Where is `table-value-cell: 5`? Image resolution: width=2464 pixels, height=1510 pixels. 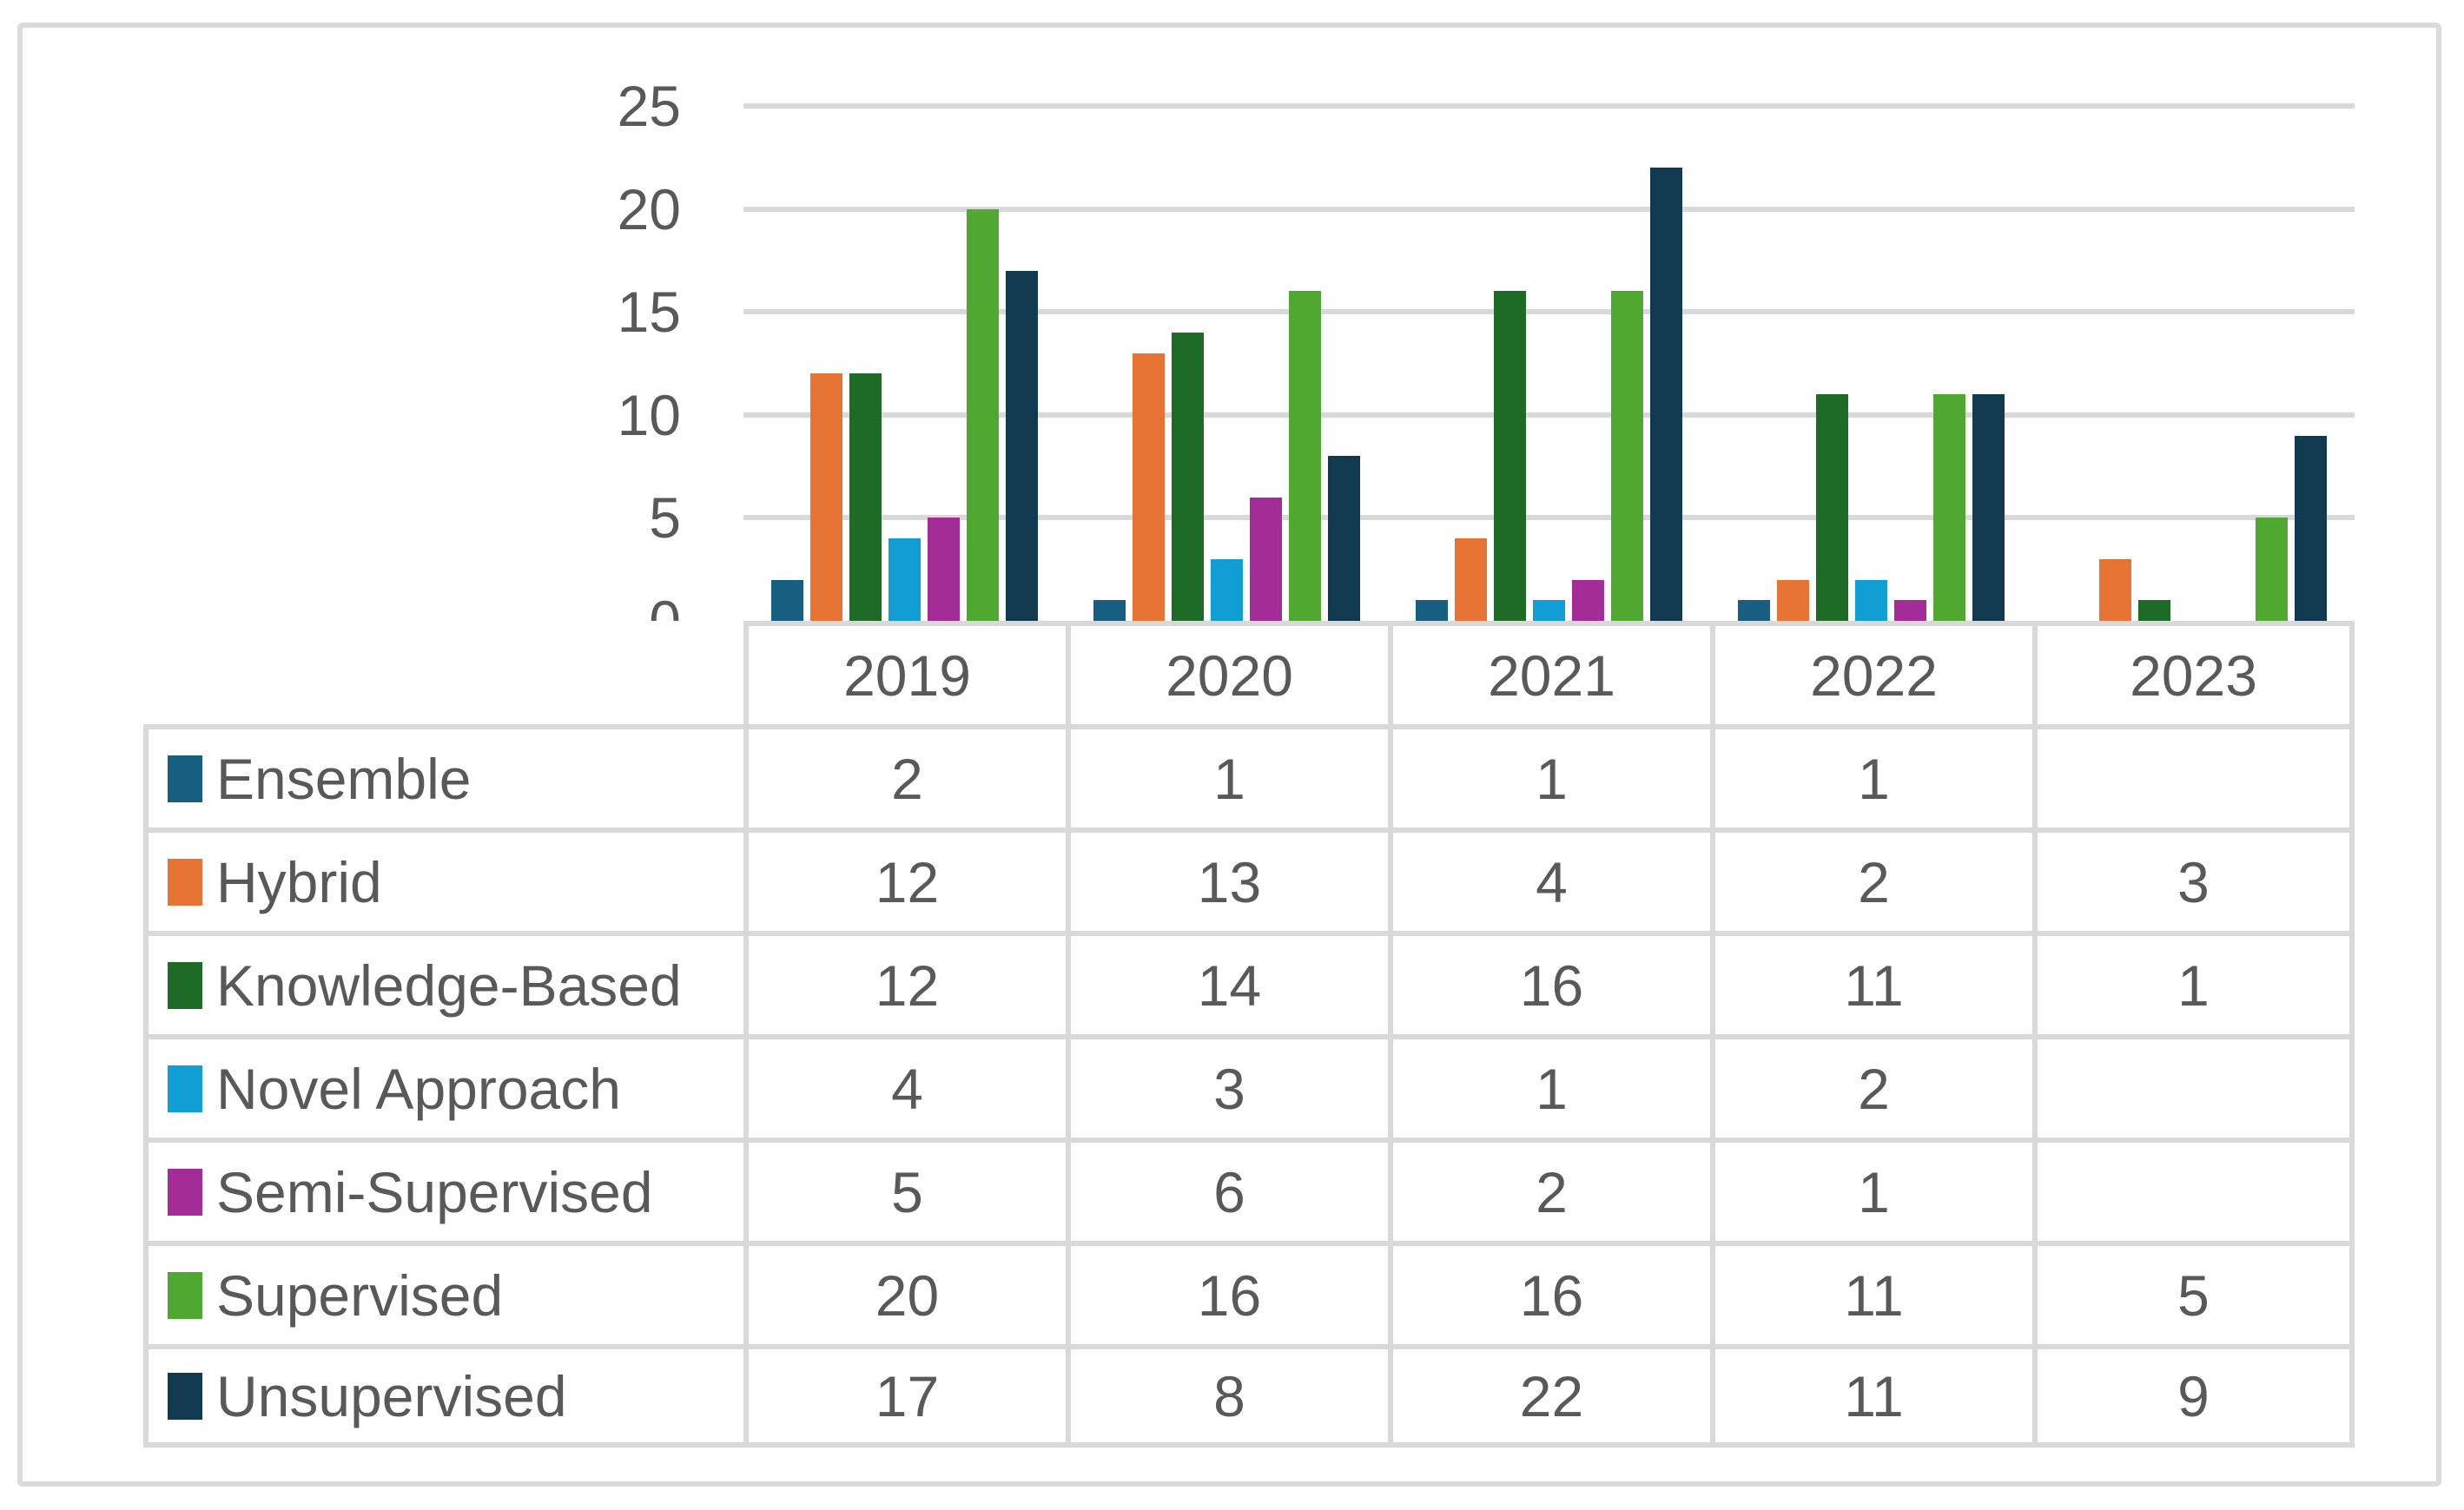
table-value-cell: 5 is located at coordinates (904, 1189).